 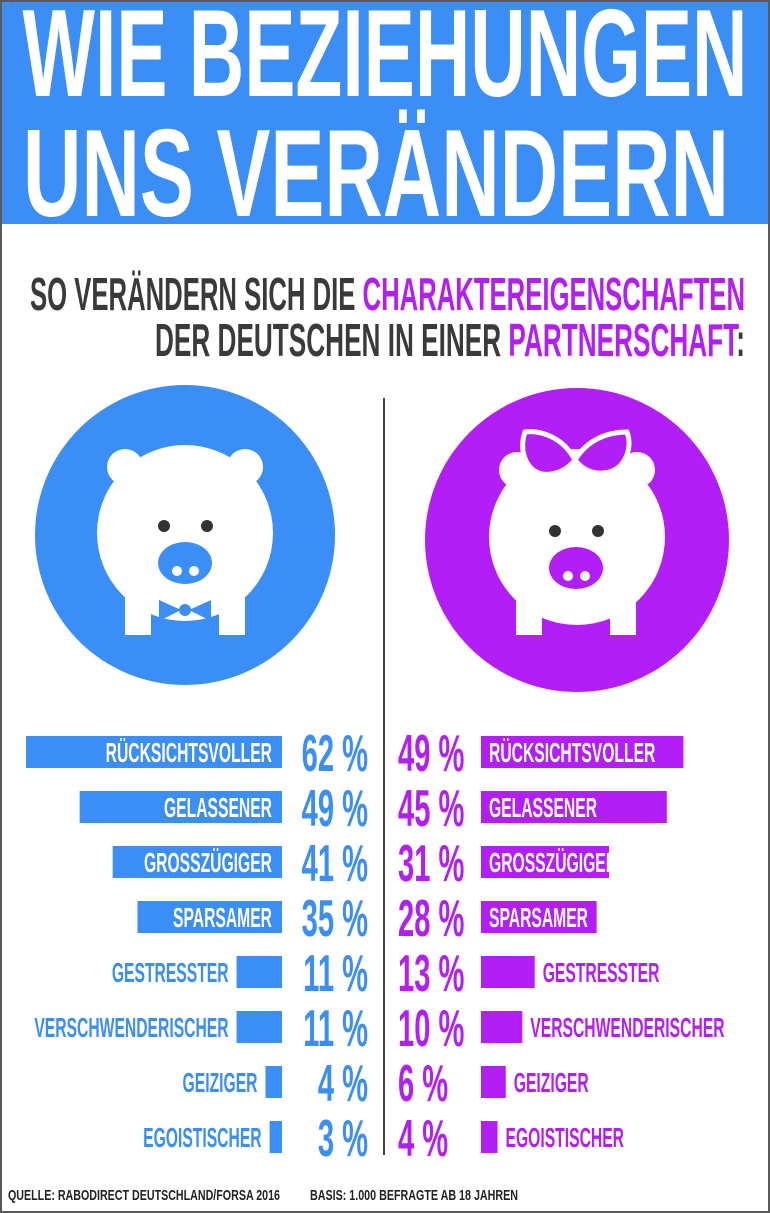 I want to click on value-label: 13 %, so click(x=431, y=973).